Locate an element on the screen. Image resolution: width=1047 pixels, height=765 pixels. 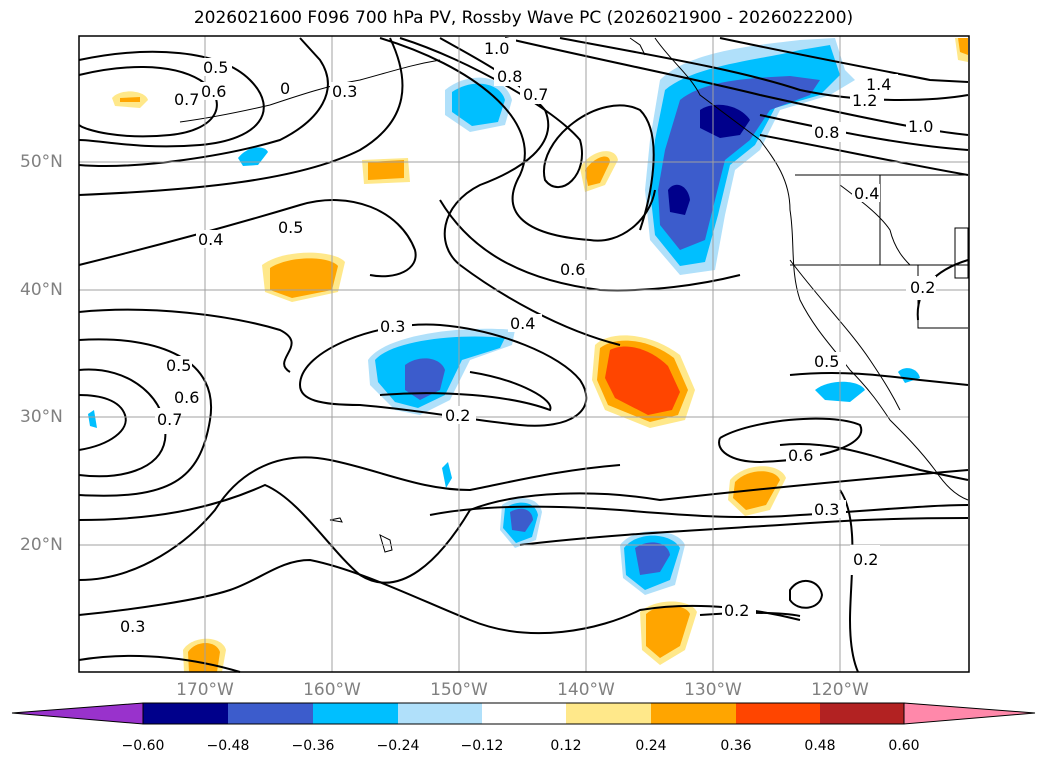
shade-south2-inner is located at coordinates (652, 558).